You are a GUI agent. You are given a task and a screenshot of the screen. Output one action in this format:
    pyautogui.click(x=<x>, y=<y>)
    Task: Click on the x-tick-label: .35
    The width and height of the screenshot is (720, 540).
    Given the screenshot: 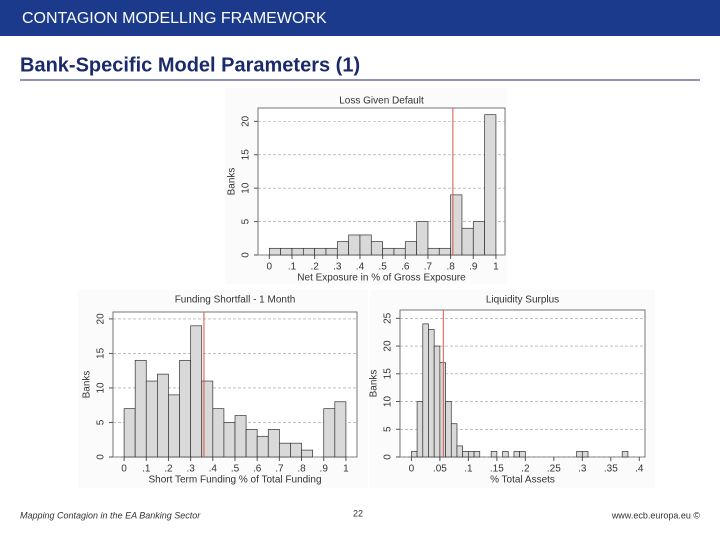 What is the action you would take?
    pyautogui.click(x=611, y=469)
    